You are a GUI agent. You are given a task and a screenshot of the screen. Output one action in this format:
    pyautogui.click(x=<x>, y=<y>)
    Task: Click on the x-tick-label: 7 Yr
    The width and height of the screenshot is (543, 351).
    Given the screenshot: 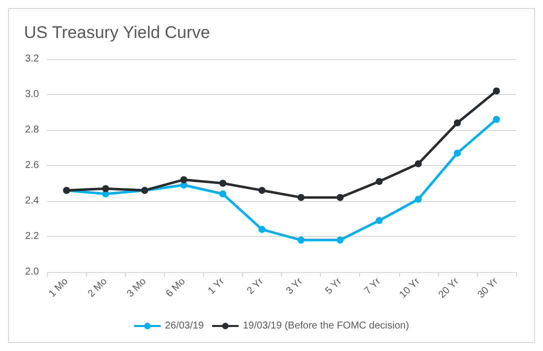 What is the action you would take?
    pyautogui.click(x=373, y=286)
    